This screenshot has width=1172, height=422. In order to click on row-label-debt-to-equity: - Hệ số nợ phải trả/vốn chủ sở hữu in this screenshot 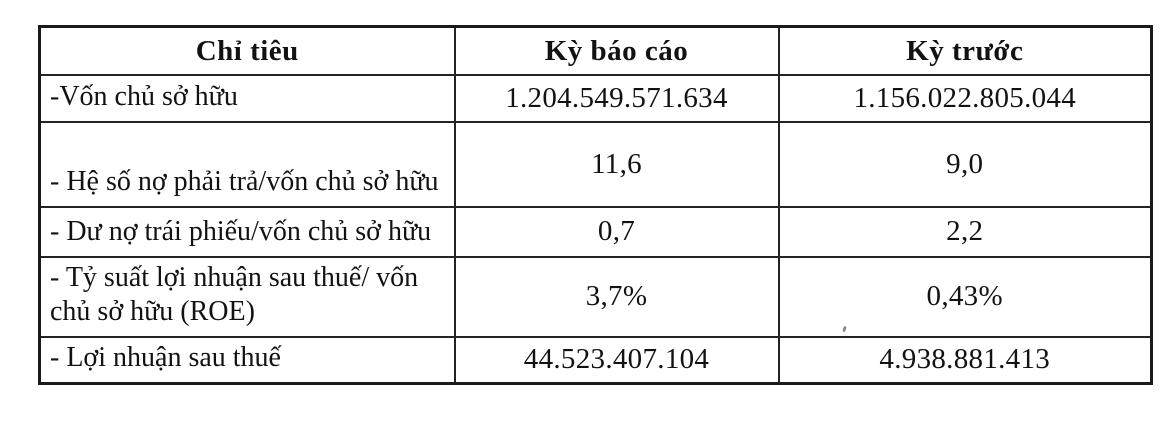, I will do `click(247, 164)`.